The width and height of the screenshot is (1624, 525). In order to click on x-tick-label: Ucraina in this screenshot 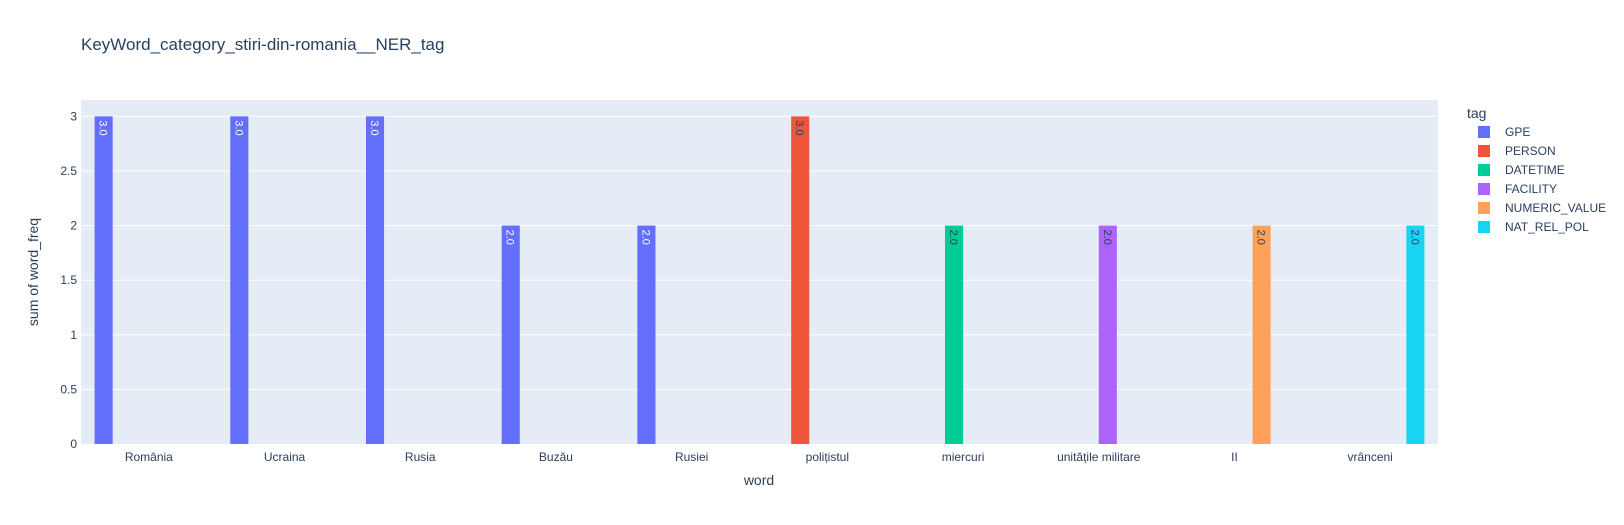, I will do `click(285, 457)`.